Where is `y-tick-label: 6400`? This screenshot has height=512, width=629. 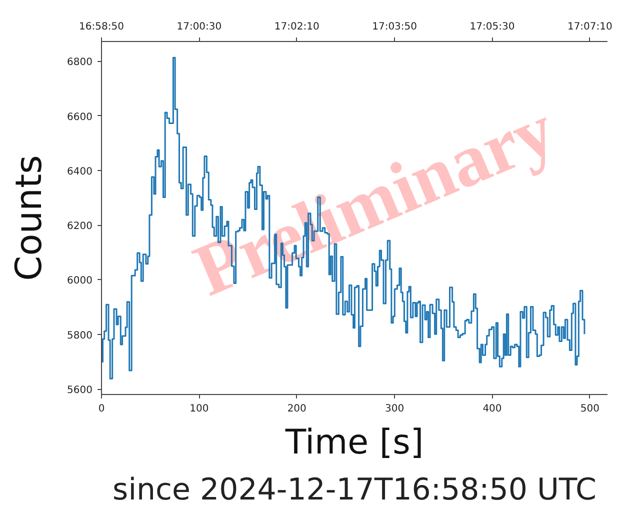
y-tick-label: 6400 is located at coordinates (80, 172).